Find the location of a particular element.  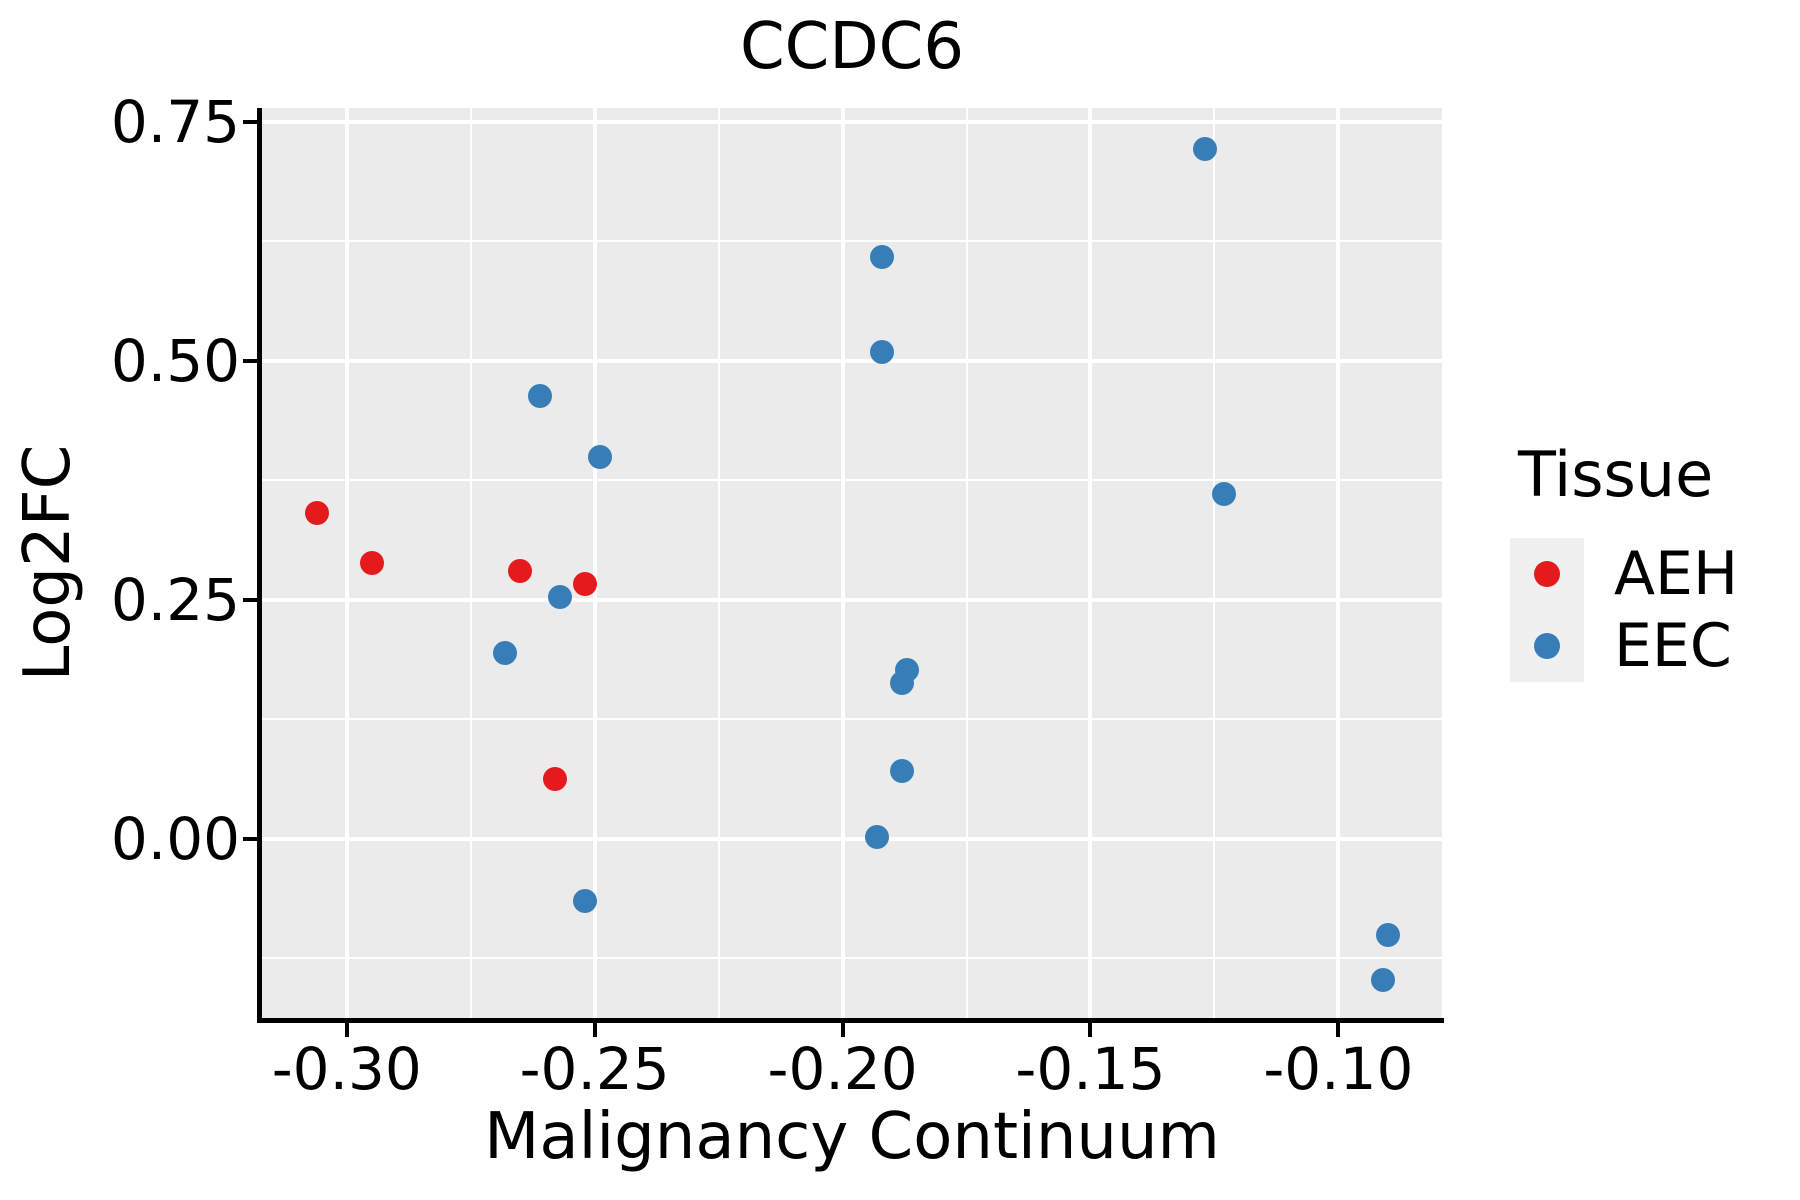

legend-key-aeh is located at coordinates (1547, 574).